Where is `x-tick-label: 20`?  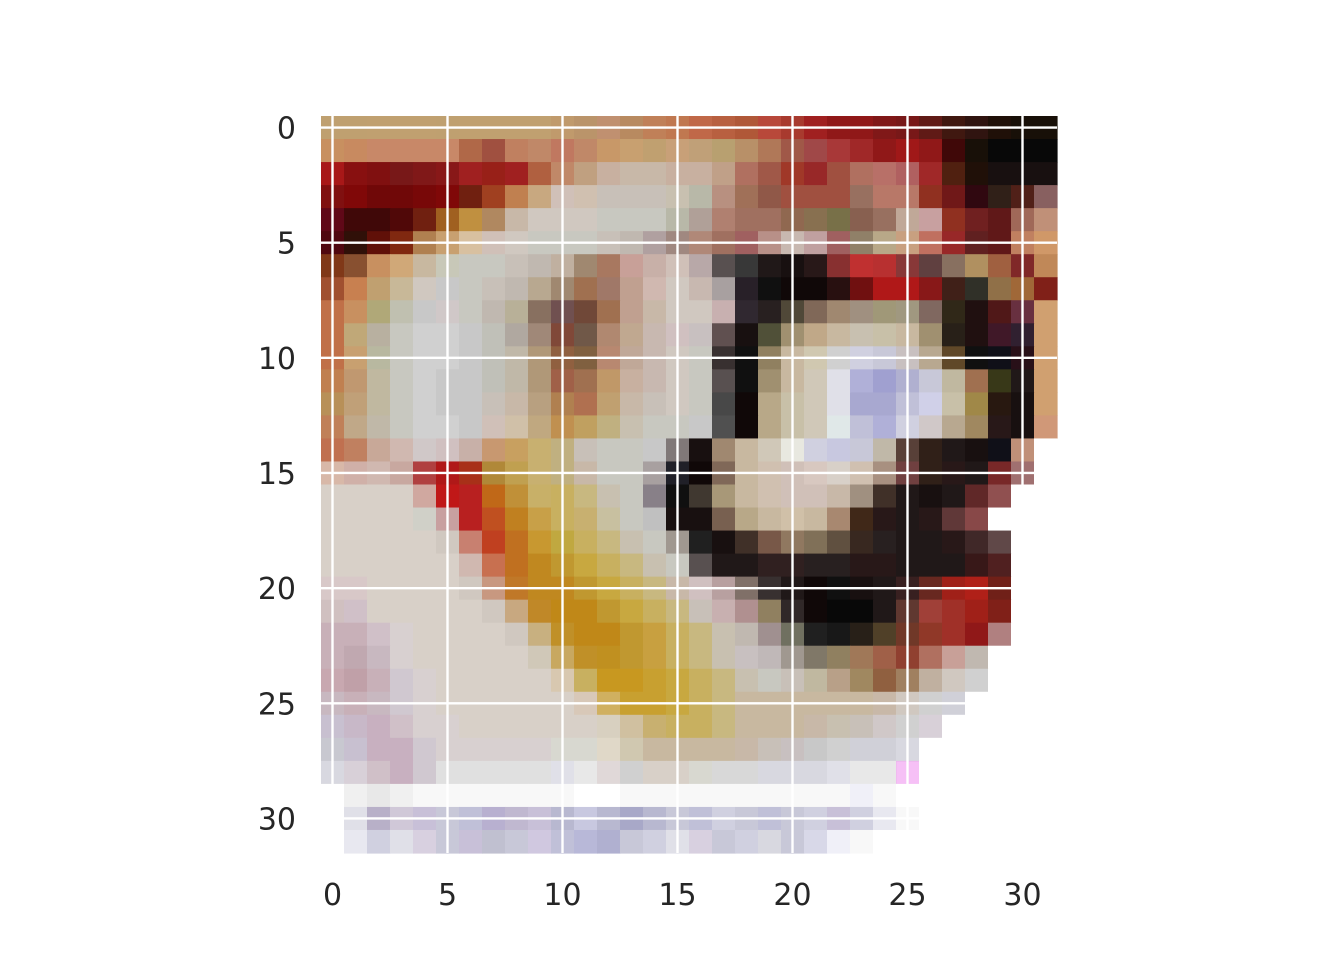 x-tick-label: 20 is located at coordinates (792, 895).